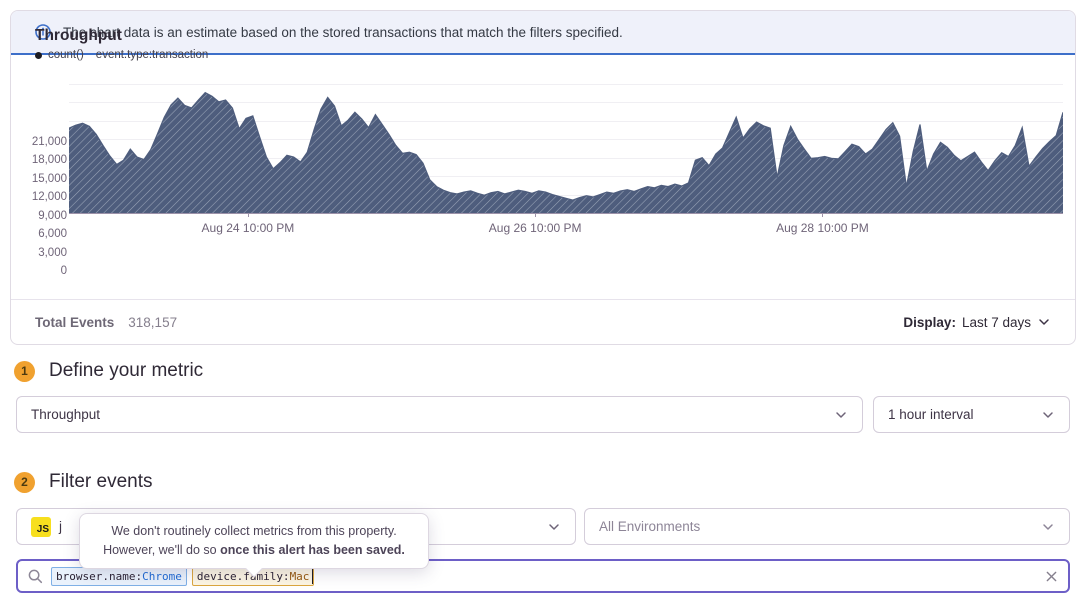  What do you see at coordinates (66, 414) in the screenshot?
I see `metric-select-value: Throughput` at bounding box center [66, 414].